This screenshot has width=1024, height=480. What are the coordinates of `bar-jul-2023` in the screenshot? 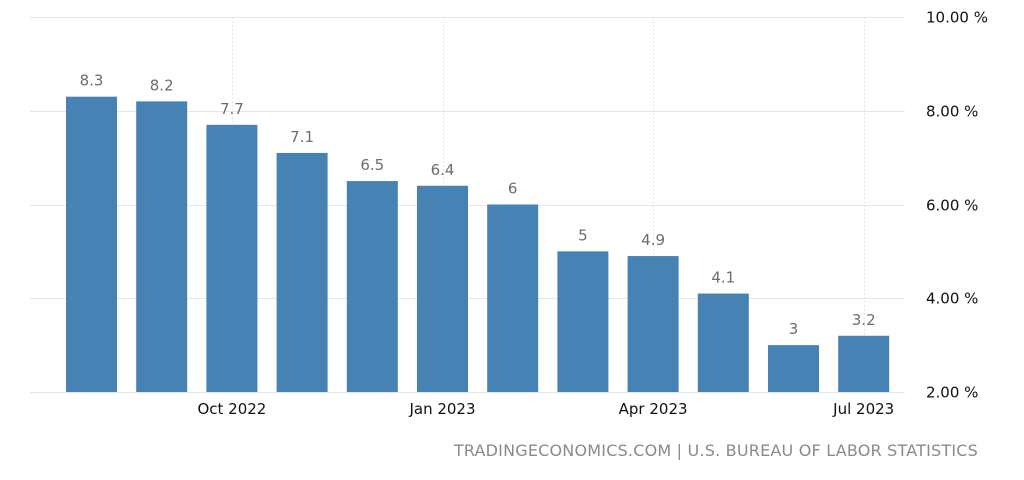 It's located at (864, 363).